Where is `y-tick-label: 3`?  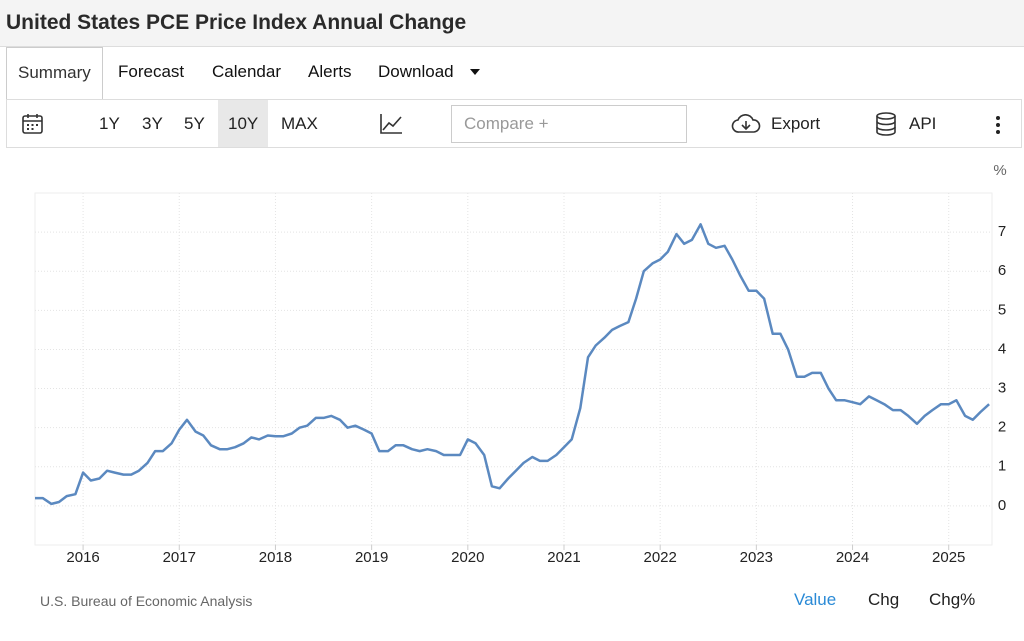
y-tick-label: 3 is located at coordinates (1002, 388).